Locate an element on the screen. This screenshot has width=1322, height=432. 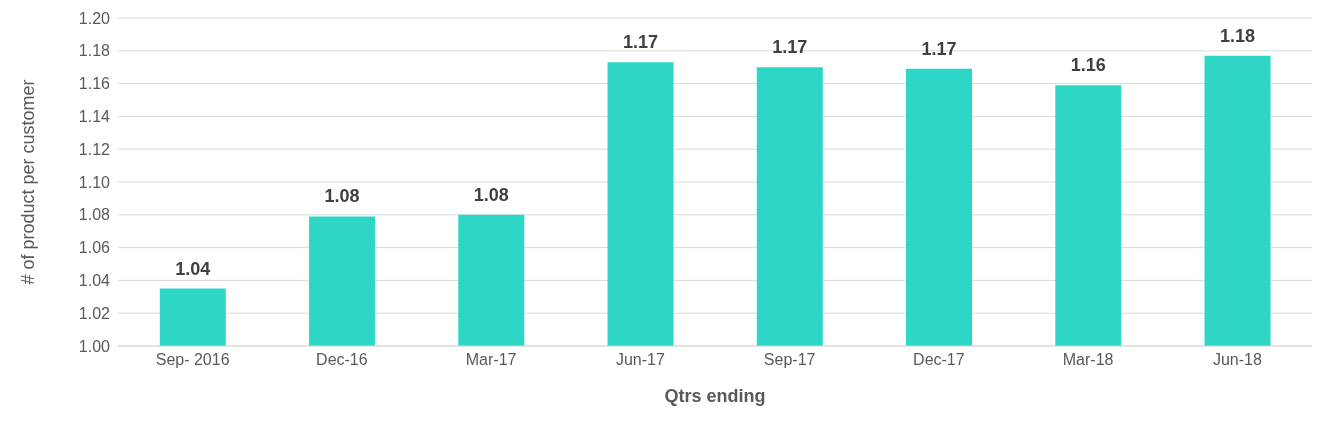
y-axis-title: # of product per customer is located at coordinates (28, 182).